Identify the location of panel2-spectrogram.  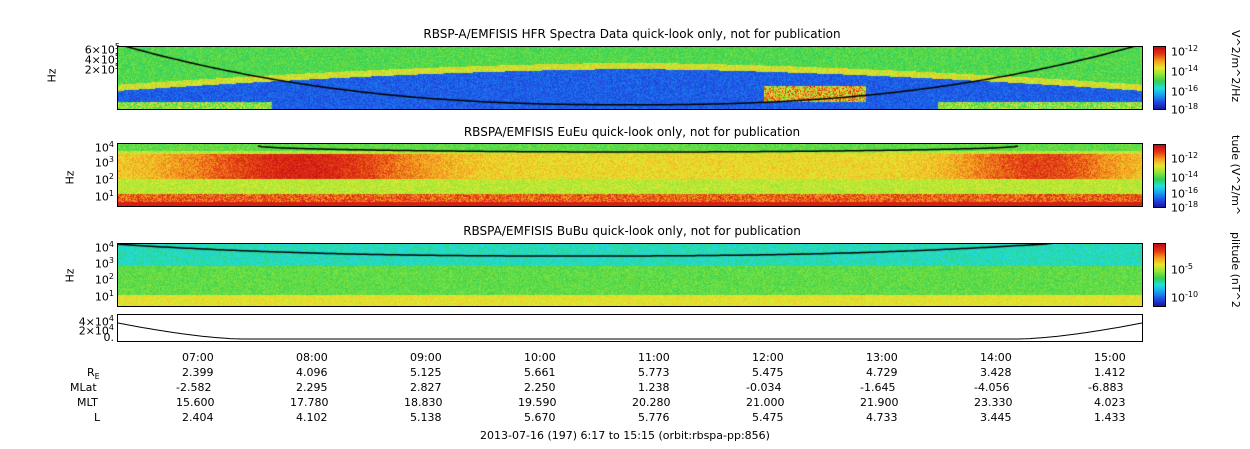
(630, 175).